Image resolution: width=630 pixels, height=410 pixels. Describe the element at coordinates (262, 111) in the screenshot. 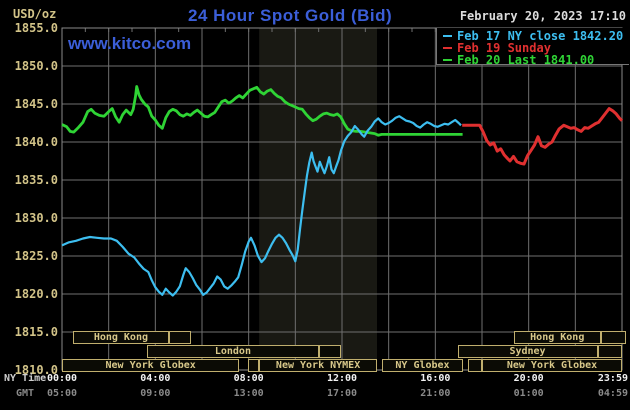

I see `price-line-feb20` at that location.